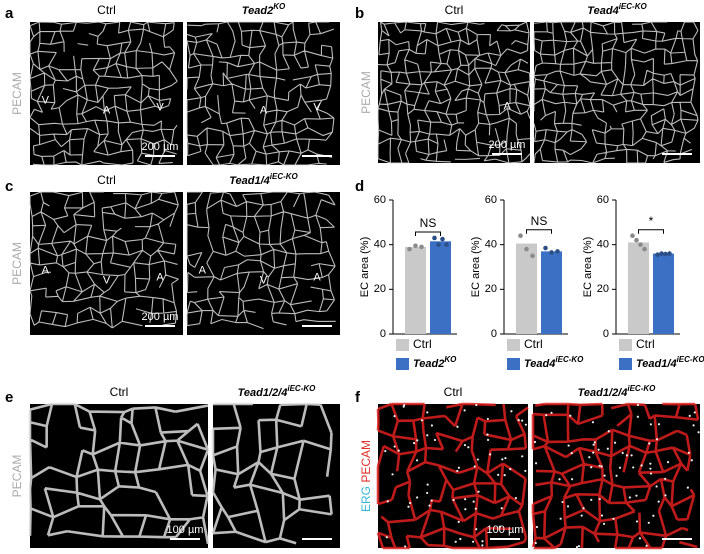 Image resolution: width=704 pixels, height=554 pixels. What do you see at coordinates (257, 11) in the screenshot?
I see `image-title-base: Tead2` at bounding box center [257, 11].